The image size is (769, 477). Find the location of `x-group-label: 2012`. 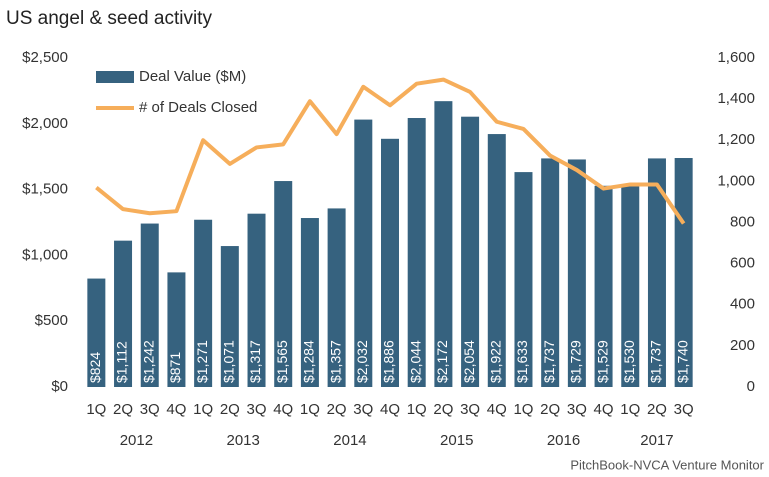

x-group-label: 2012 is located at coordinates (136, 440).